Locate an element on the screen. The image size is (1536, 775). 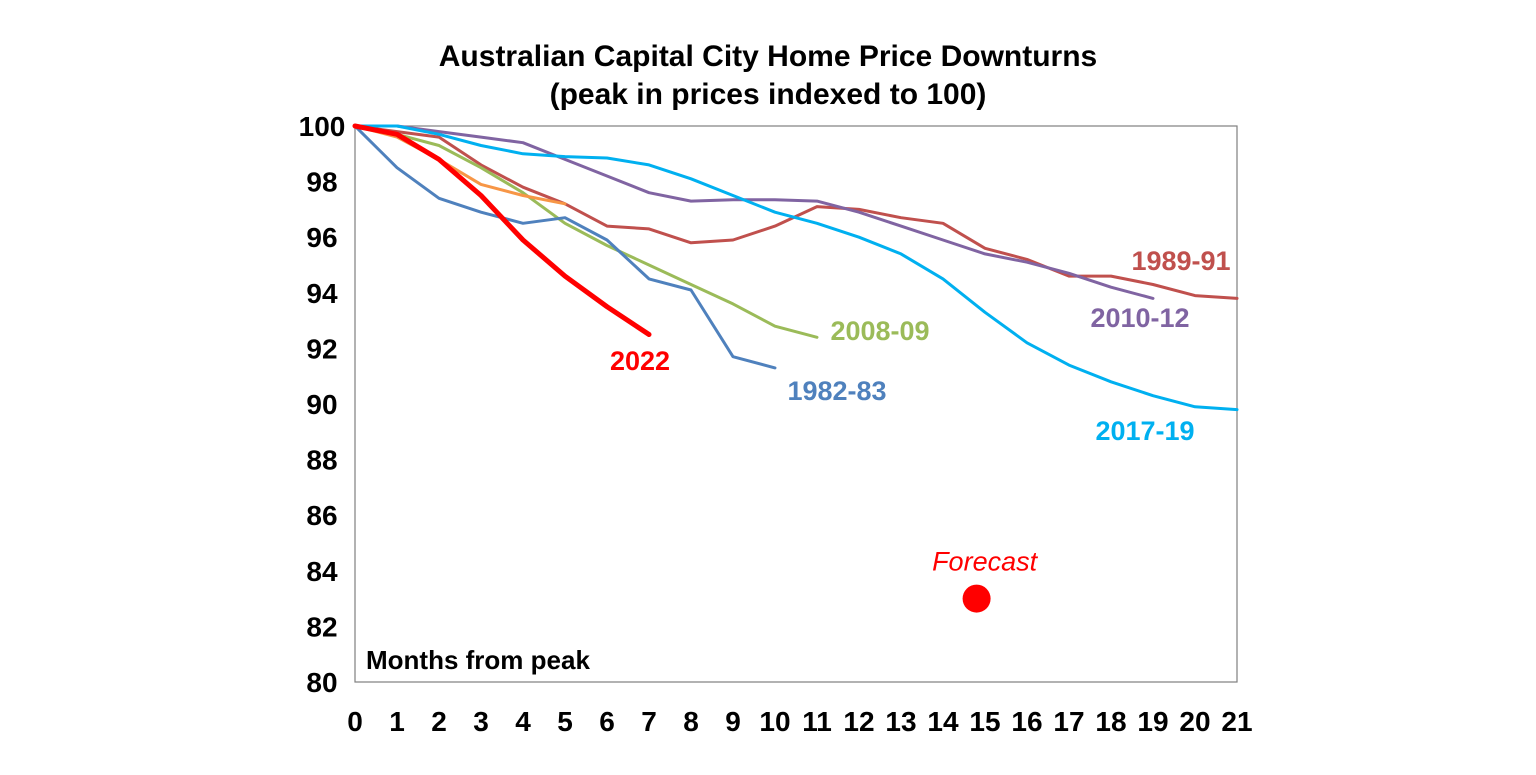
x-tick-label: 3 is located at coordinates (481, 721).